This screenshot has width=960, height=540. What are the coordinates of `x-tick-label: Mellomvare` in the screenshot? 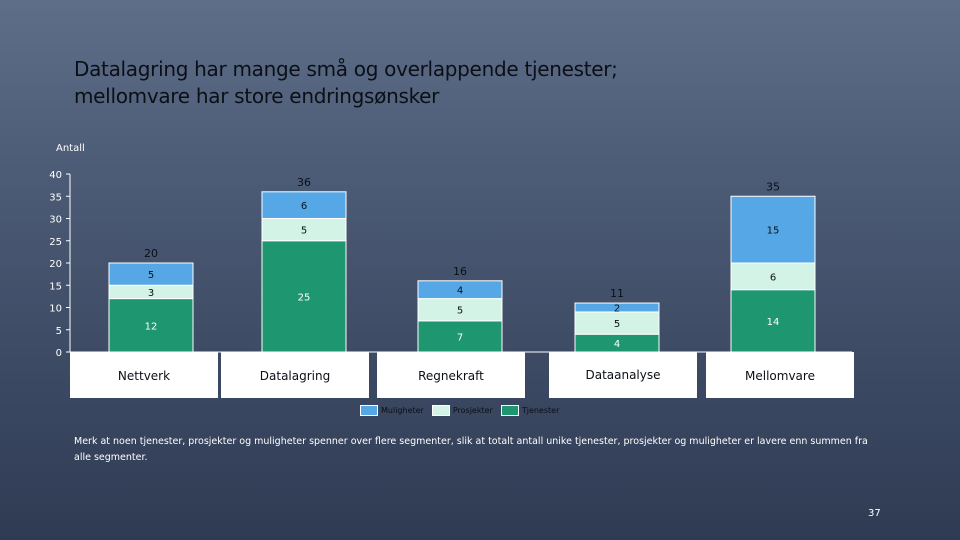 It's located at (780, 376).